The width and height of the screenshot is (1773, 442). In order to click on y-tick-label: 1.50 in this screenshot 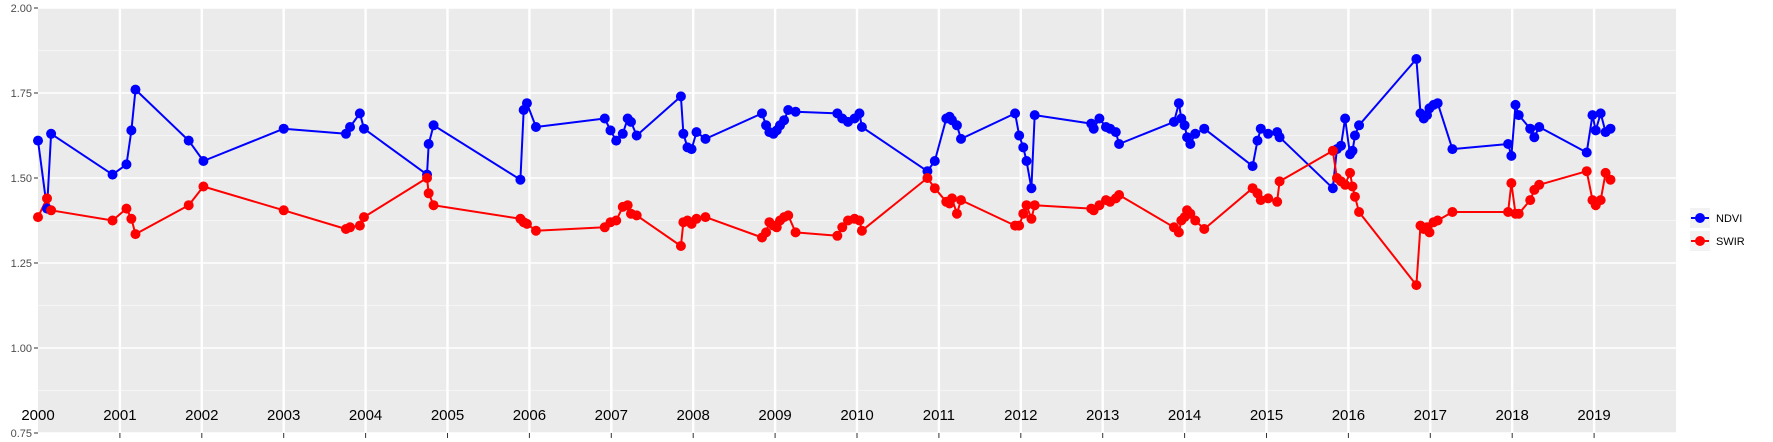, I will do `click(21, 179)`.